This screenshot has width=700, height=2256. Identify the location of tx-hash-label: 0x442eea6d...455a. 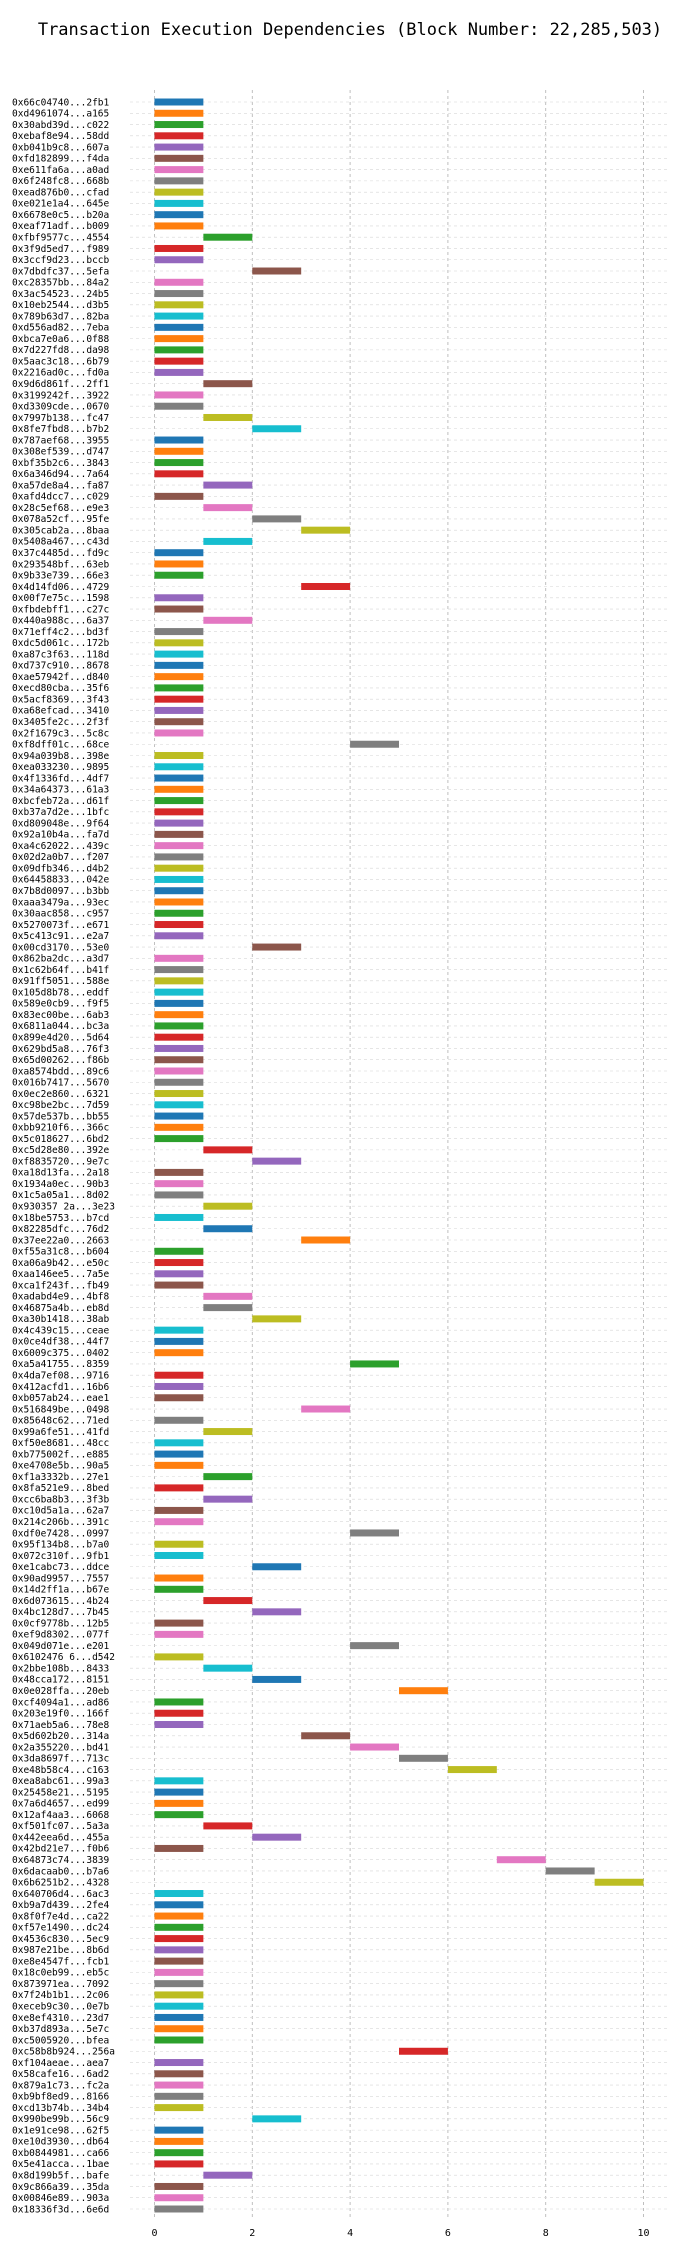
(60, 1837).